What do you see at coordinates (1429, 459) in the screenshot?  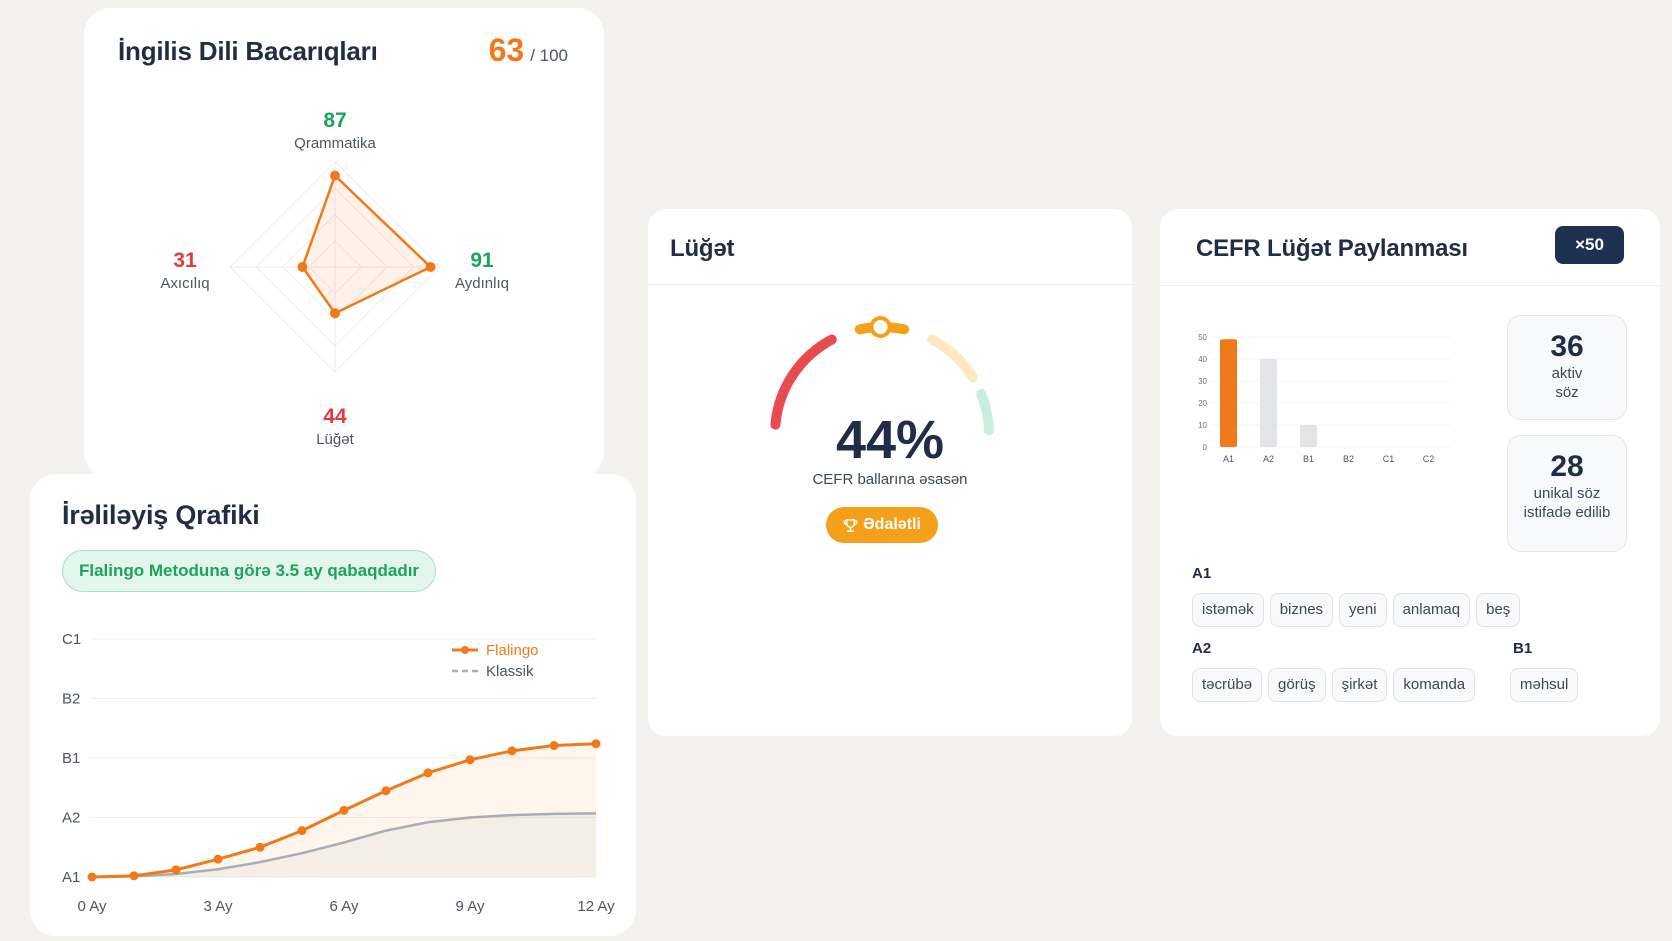 I see `cefr-xtick-label: C2` at bounding box center [1429, 459].